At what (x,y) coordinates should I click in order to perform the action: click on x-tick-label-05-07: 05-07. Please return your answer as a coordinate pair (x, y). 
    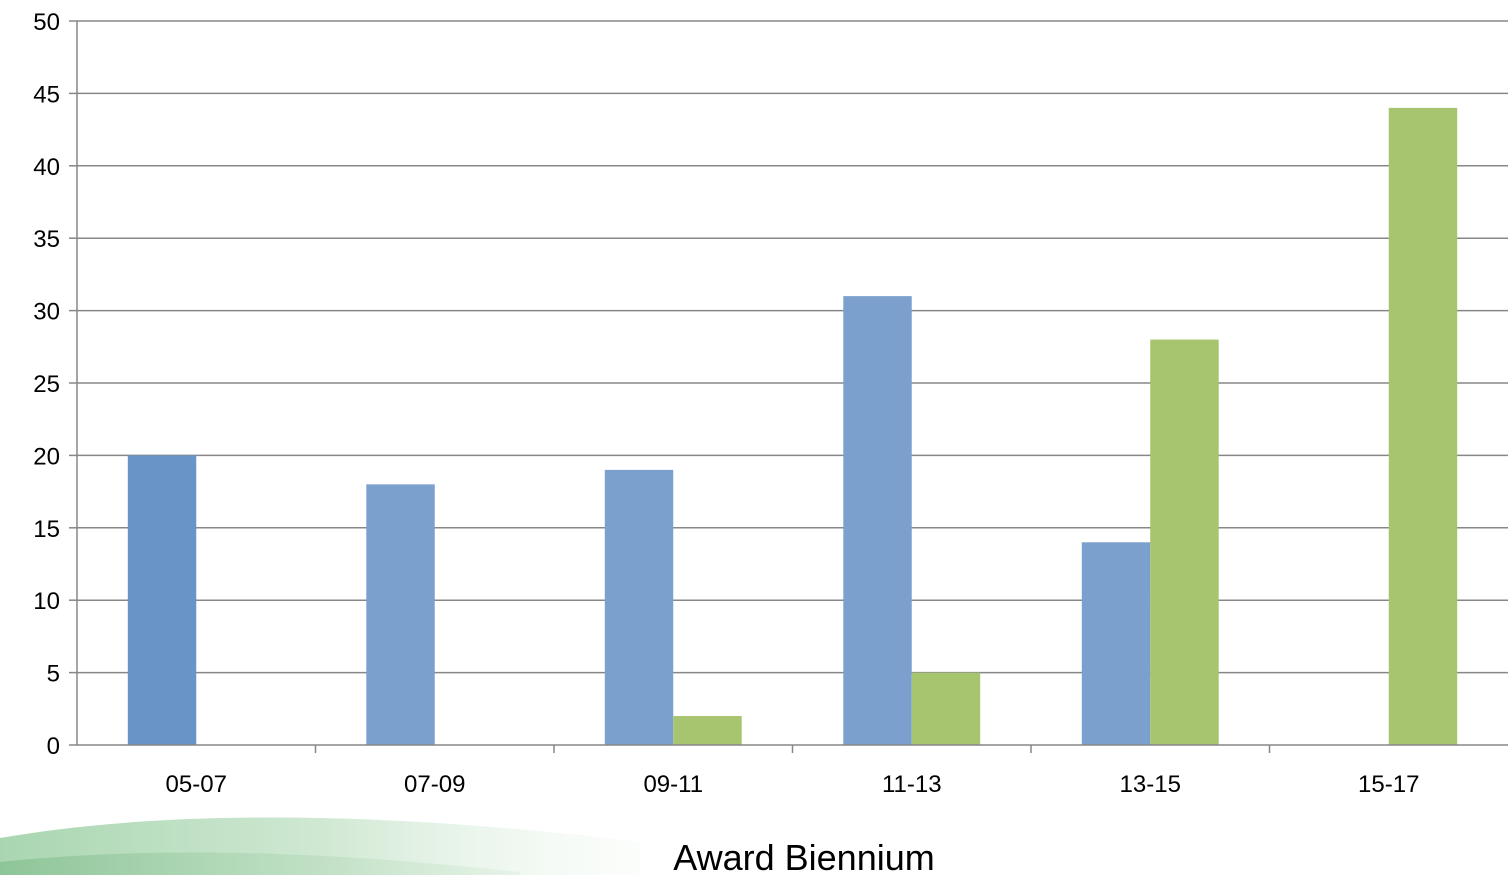
    Looking at the image, I should click on (196, 784).